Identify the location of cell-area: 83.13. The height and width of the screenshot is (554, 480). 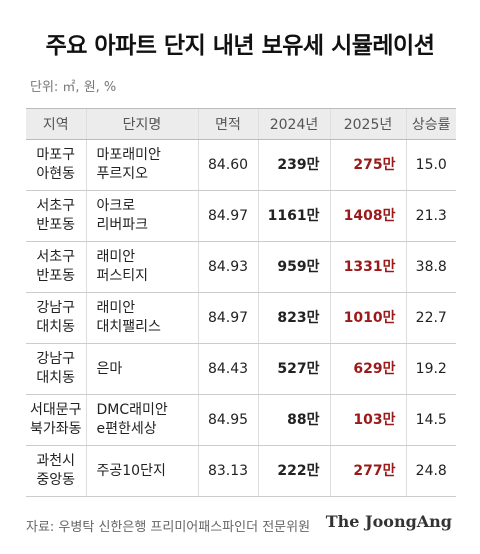
(227, 471).